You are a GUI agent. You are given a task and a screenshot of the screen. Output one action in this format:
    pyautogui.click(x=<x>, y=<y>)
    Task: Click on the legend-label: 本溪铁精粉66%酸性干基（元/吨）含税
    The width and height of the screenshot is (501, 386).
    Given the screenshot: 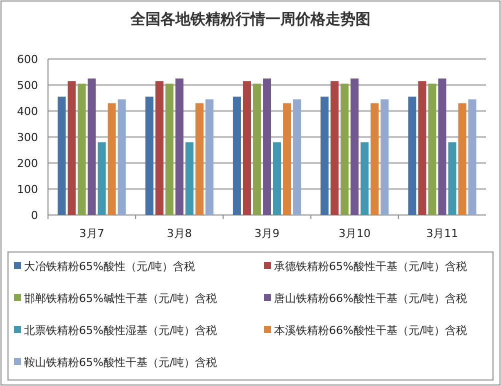 What is the action you would take?
    pyautogui.click(x=371, y=330)
    